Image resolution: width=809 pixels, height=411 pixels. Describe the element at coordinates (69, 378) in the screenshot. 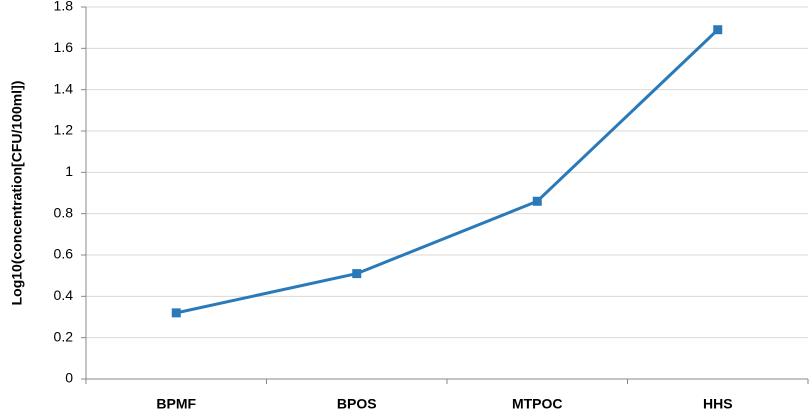

I see `y-tick-label: 0` at that location.